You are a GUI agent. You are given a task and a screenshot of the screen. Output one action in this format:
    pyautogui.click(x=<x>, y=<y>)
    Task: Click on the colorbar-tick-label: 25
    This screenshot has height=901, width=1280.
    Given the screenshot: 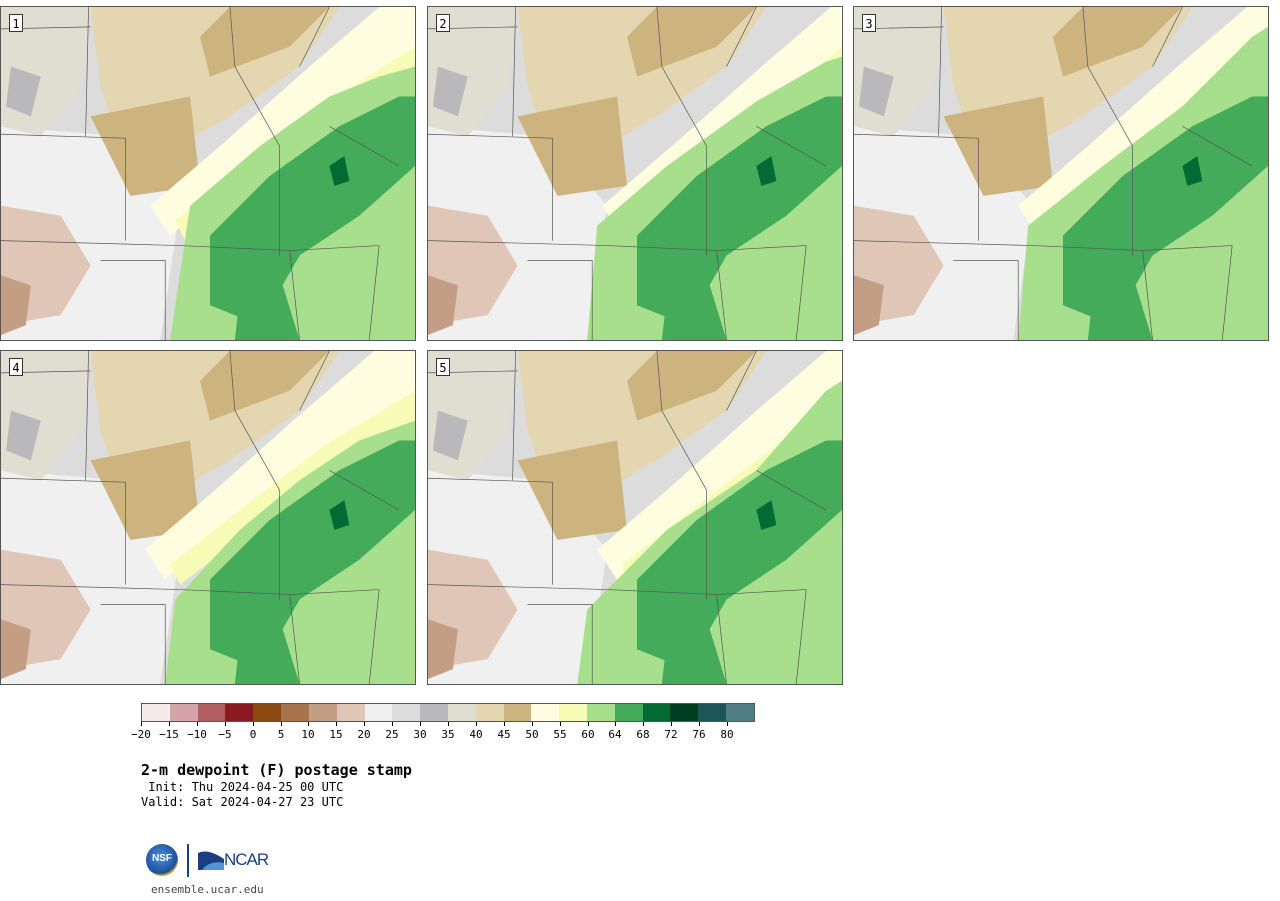 What is the action you would take?
    pyautogui.click(x=392, y=734)
    